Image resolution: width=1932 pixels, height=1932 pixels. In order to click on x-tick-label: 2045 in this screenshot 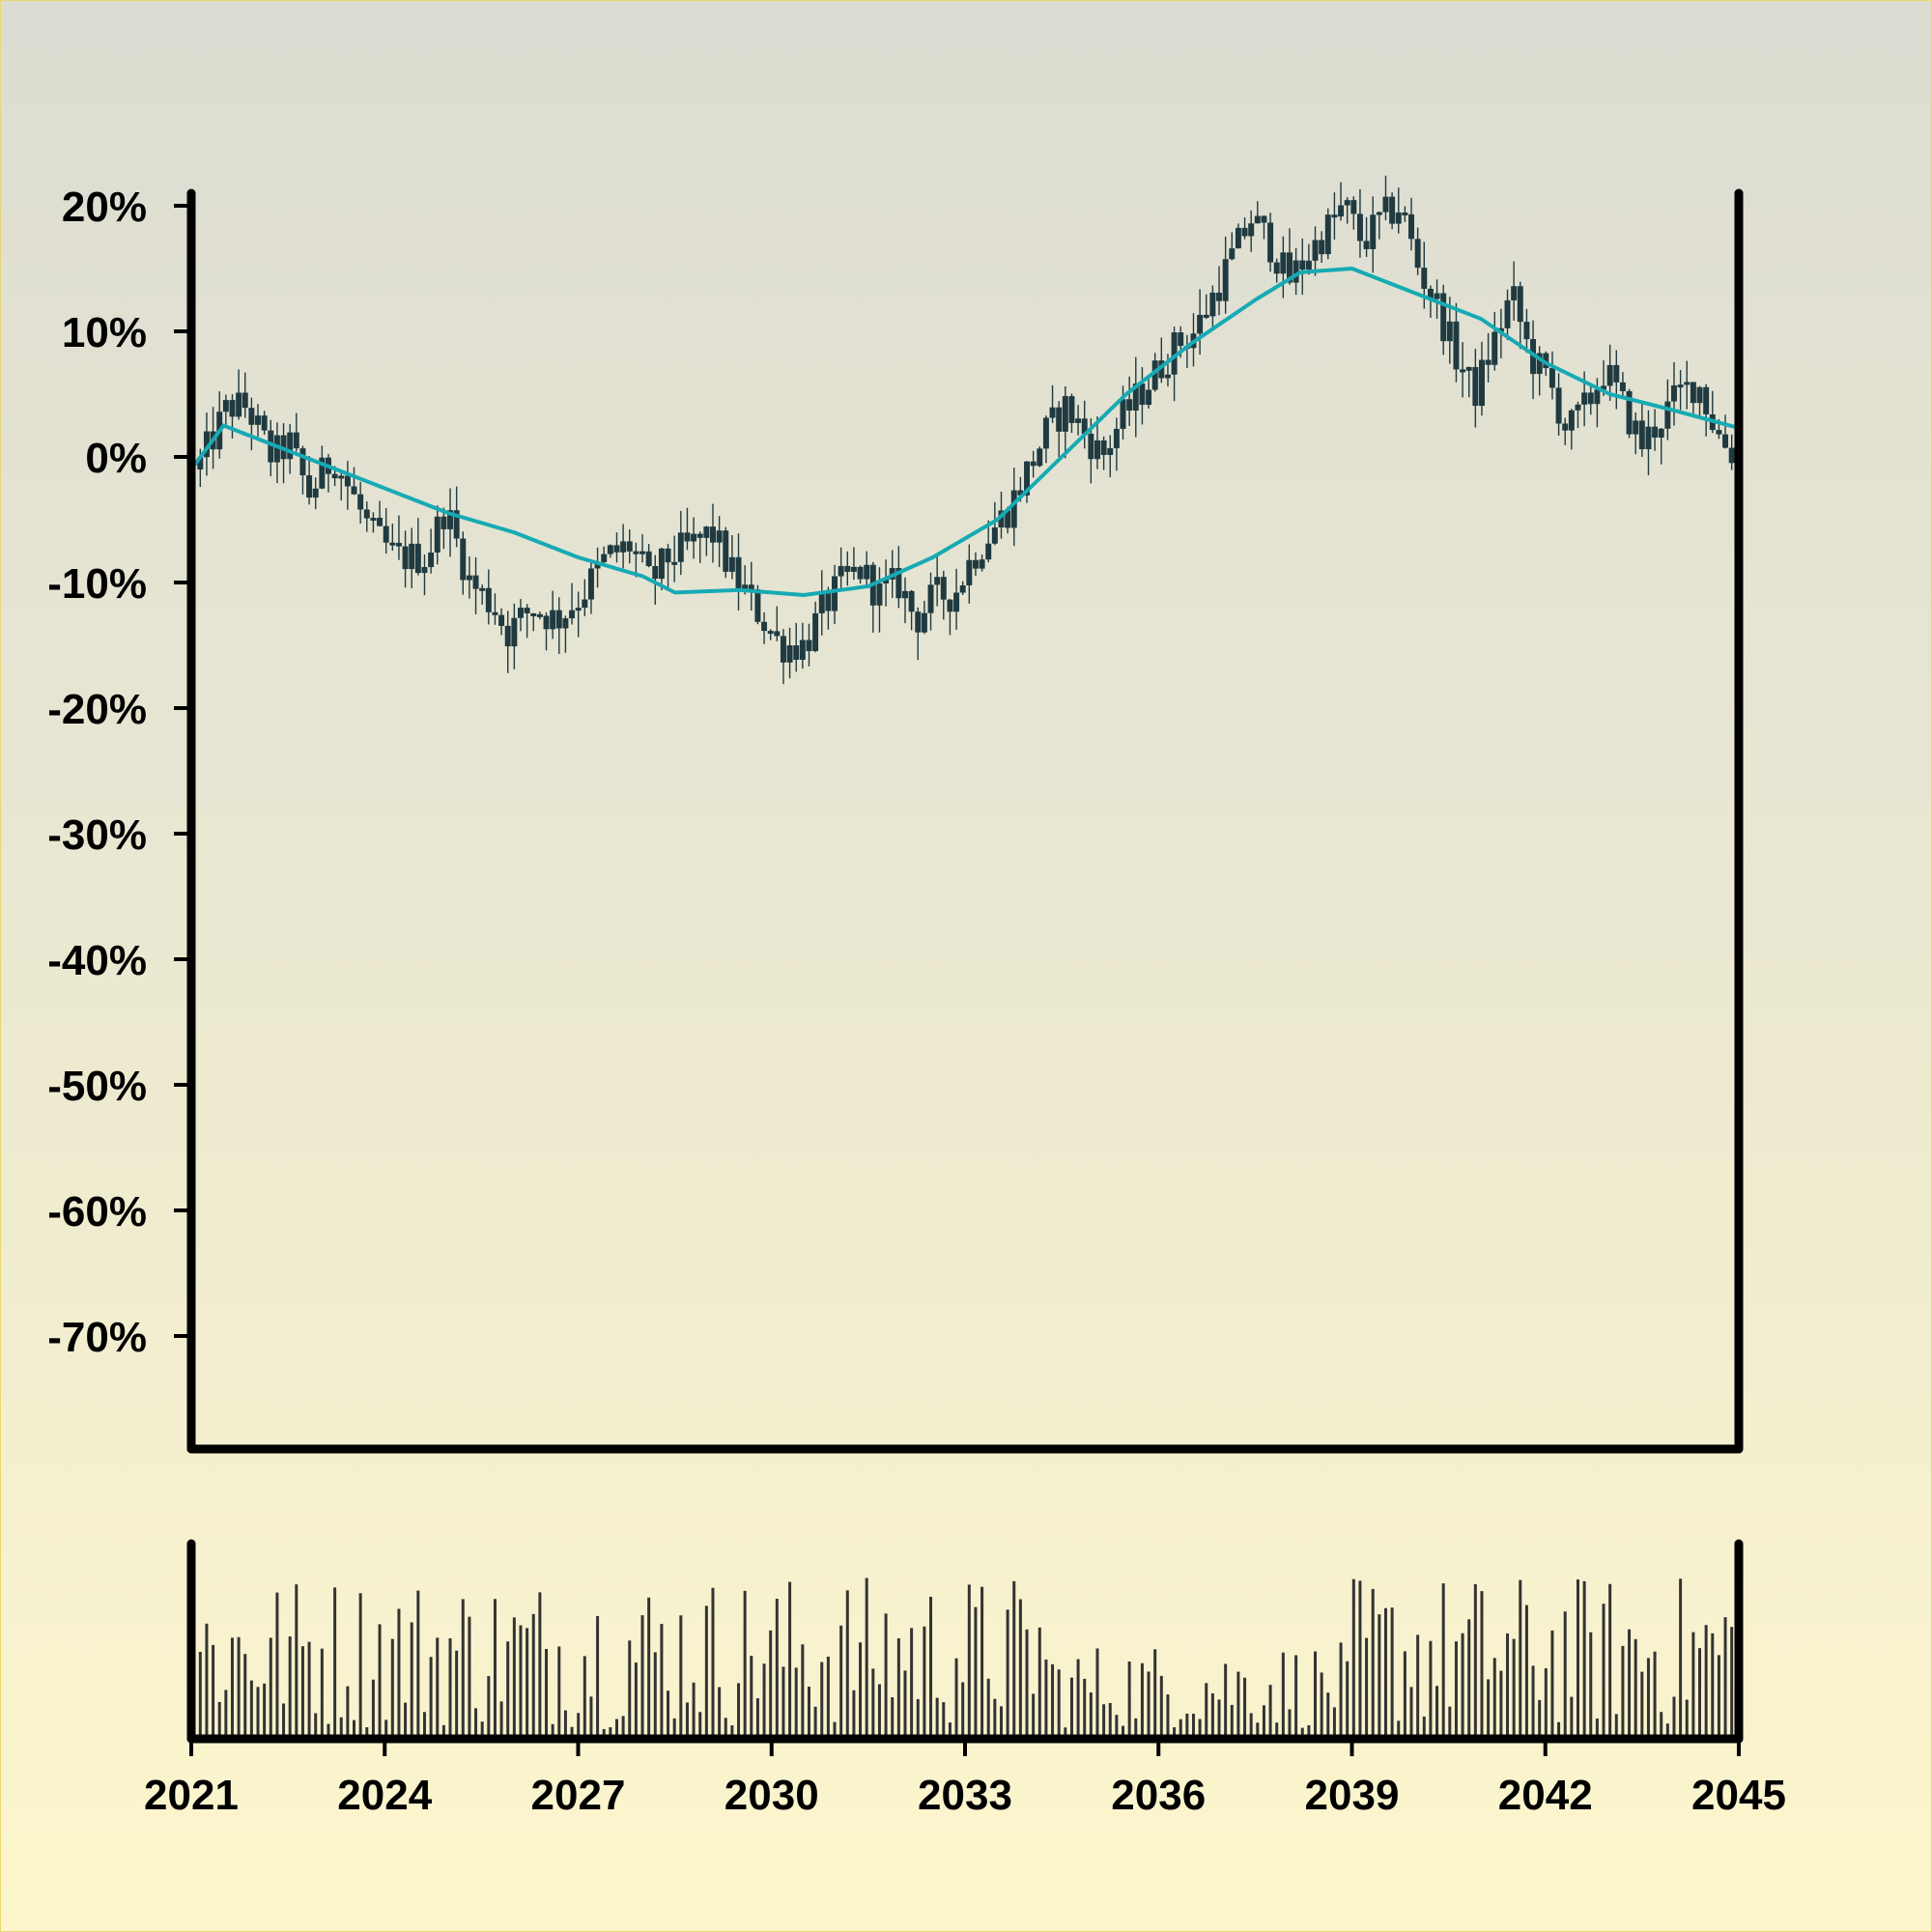, I will do `click(1738, 1795)`.